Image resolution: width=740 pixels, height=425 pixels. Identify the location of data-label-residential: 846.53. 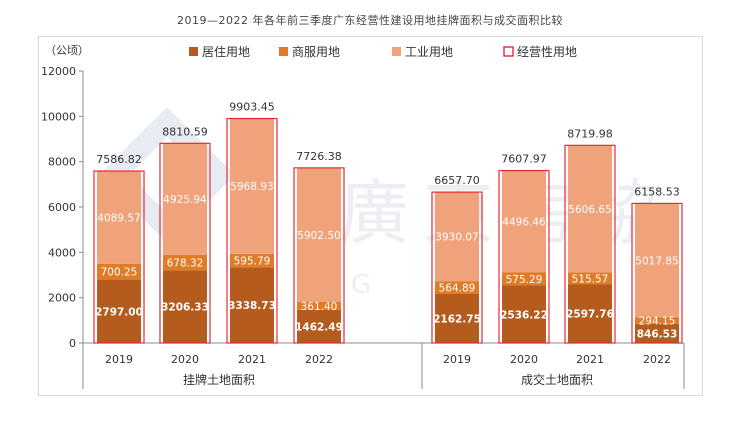
(657, 334).